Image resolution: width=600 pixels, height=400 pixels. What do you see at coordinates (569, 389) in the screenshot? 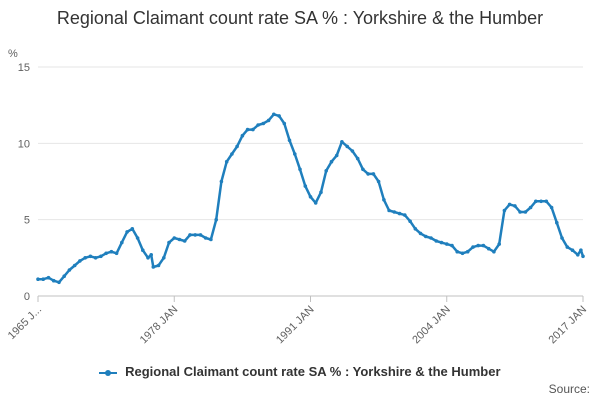
I see `source-label: Source:` at bounding box center [569, 389].